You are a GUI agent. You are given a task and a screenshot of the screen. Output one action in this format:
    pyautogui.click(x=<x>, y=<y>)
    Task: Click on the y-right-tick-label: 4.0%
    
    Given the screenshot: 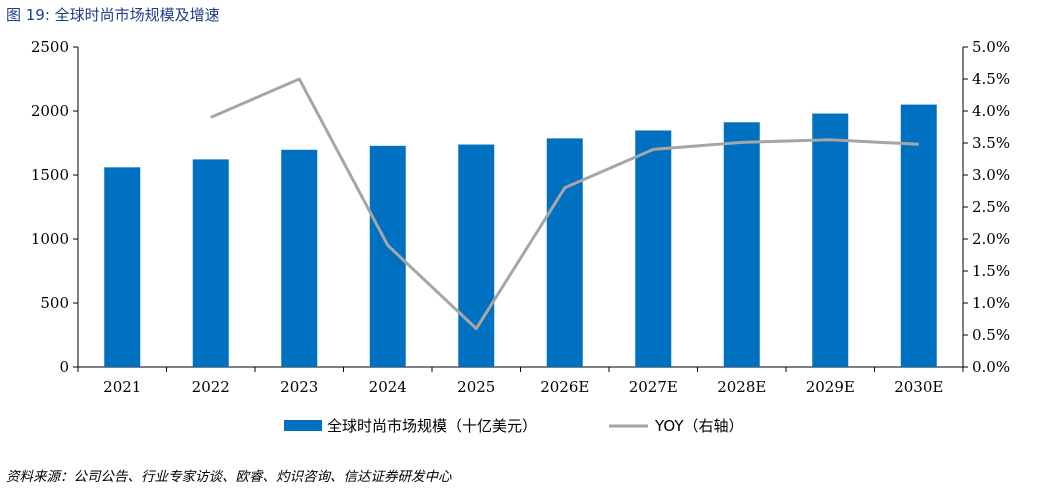 What is the action you would take?
    pyautogui.click(x=991, y=111)
    